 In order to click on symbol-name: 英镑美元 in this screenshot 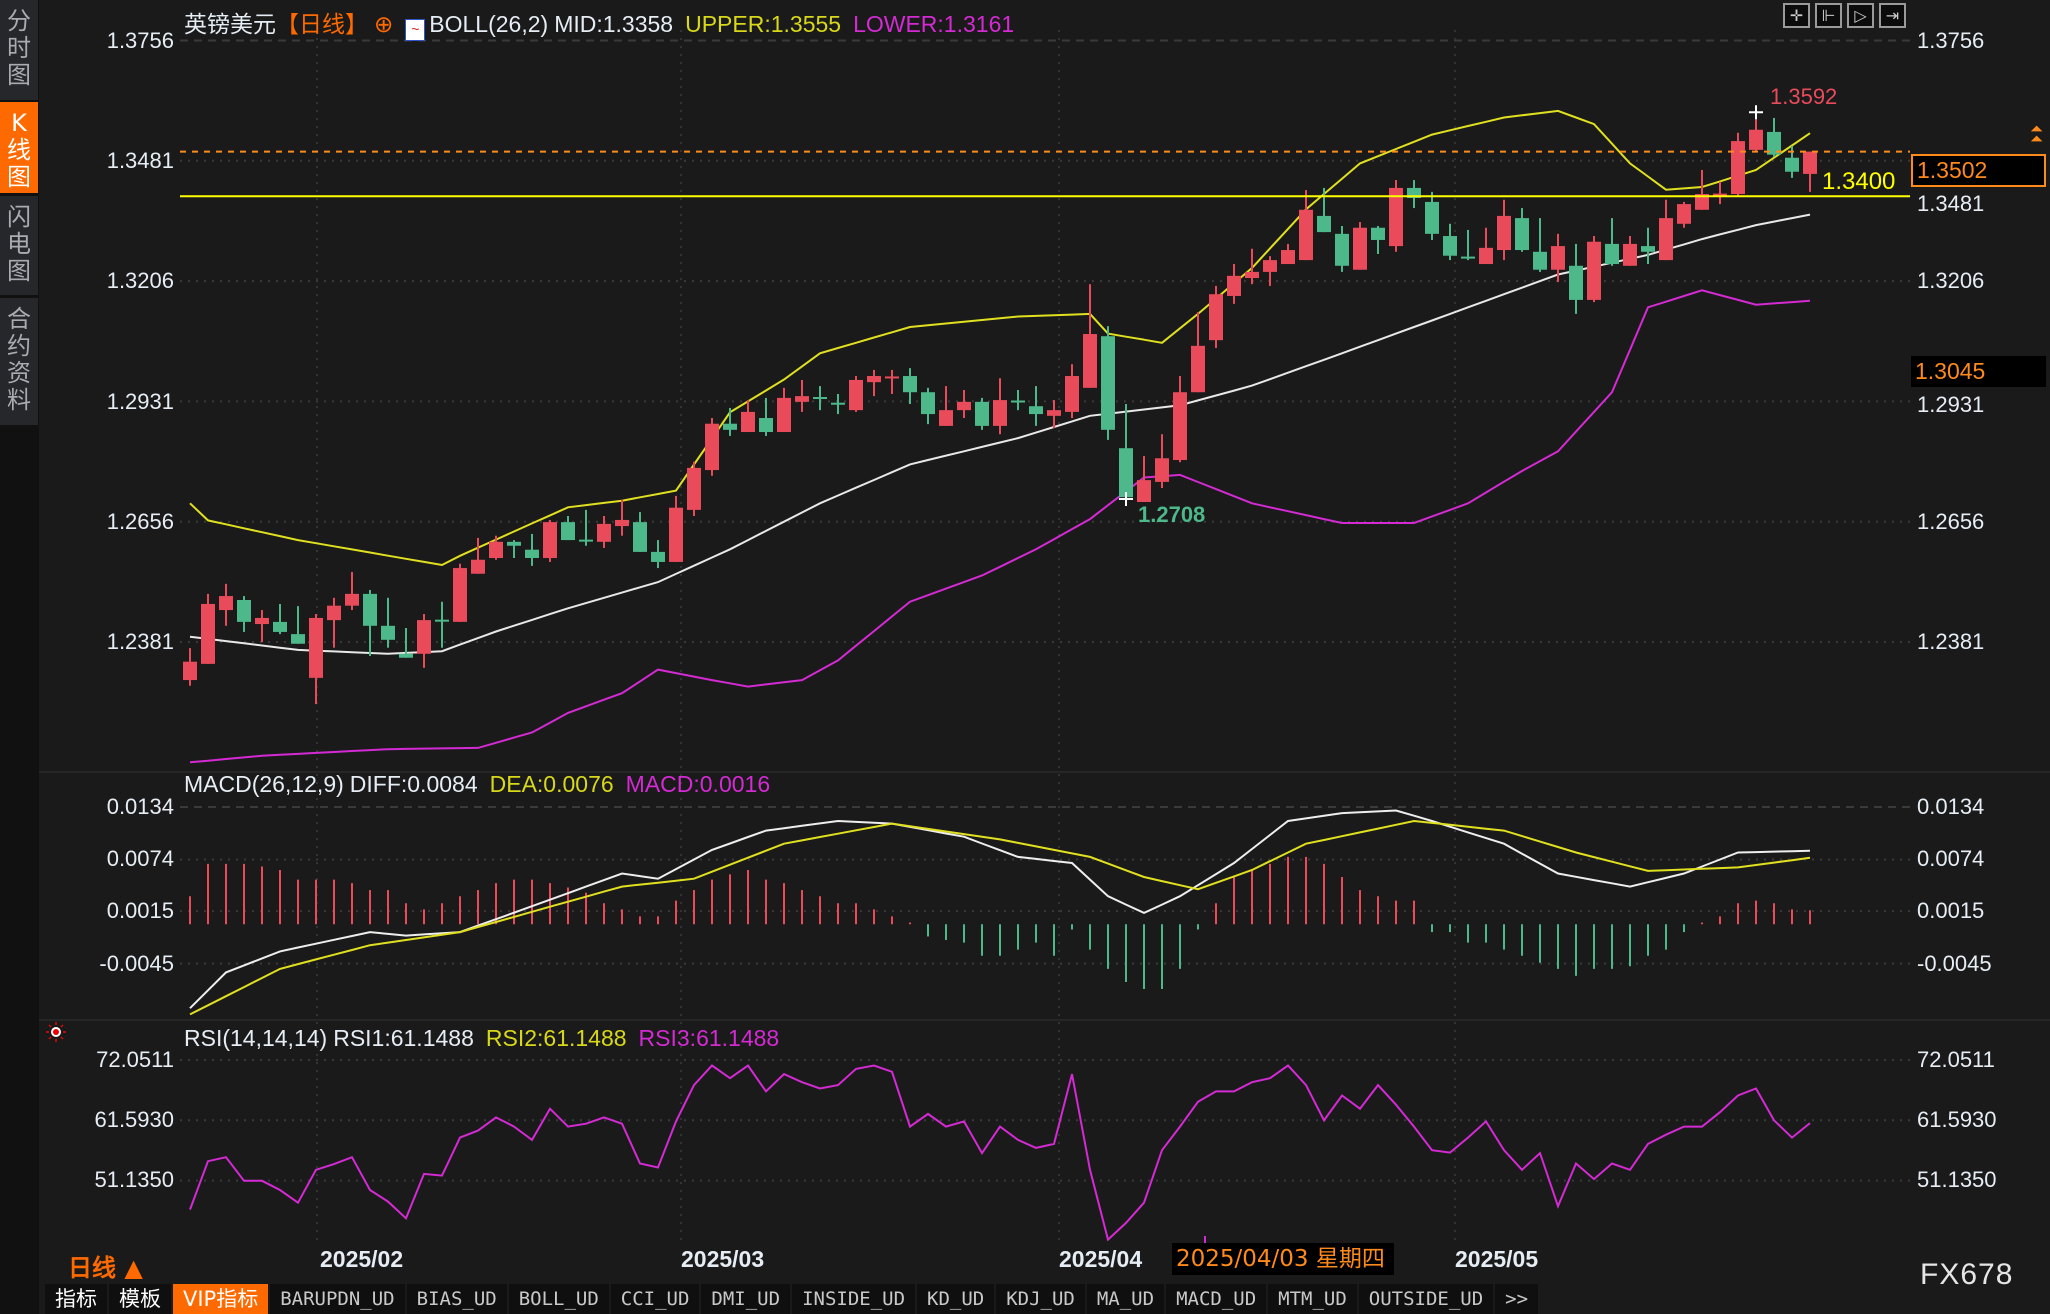, I will do `click(230, 24)`.